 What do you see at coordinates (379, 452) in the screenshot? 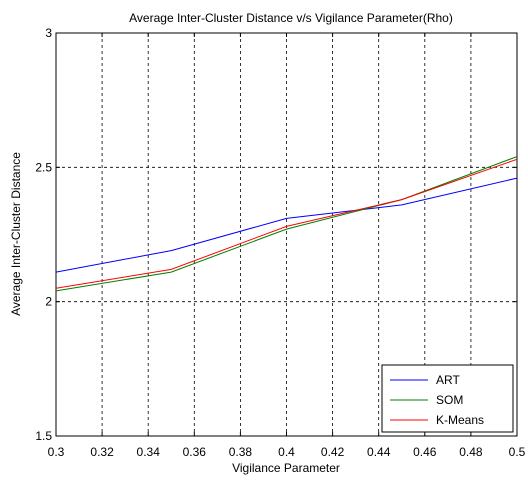
I see `x-tick-label: 0.44` at bounding box center [379, 452].